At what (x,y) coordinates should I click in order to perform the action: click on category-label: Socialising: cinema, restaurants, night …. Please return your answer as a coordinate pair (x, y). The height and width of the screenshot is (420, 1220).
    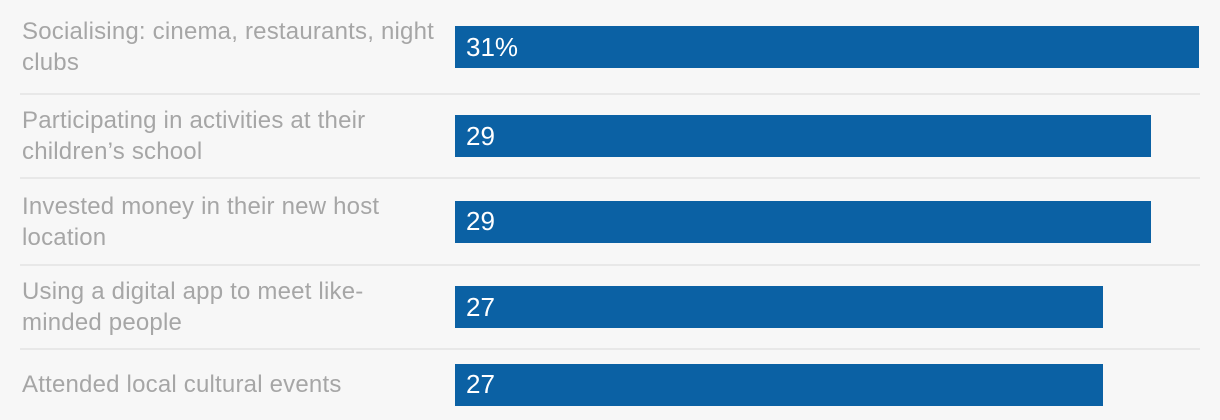
    Looking at the image, I should click on (228, 47).